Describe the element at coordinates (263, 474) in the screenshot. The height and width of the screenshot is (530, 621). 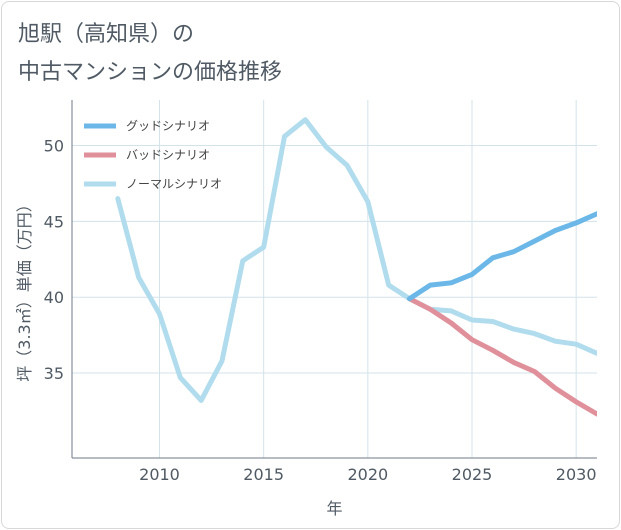
I see `x-tick-label: 2015` at that location.